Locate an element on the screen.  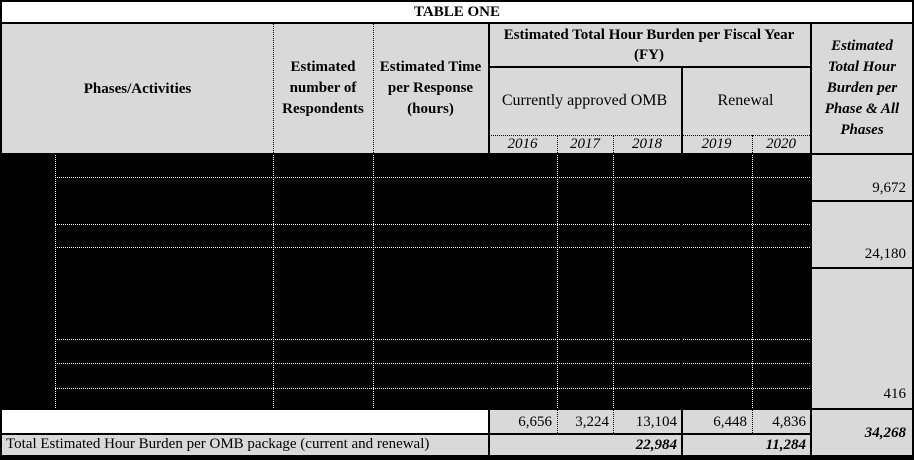
fy-total-2020: 4,836 is located at coordinates (789, 421).